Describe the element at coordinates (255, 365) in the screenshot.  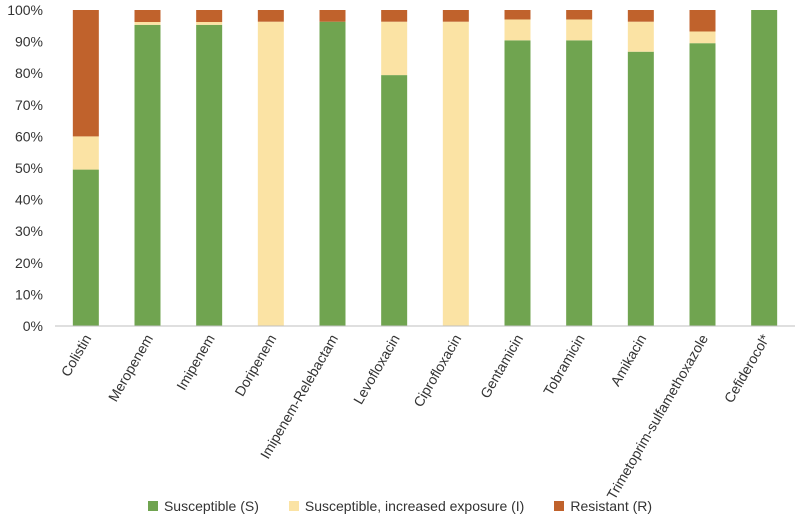
I see `x-tick-label-doripenem: Doripenem` at that location.